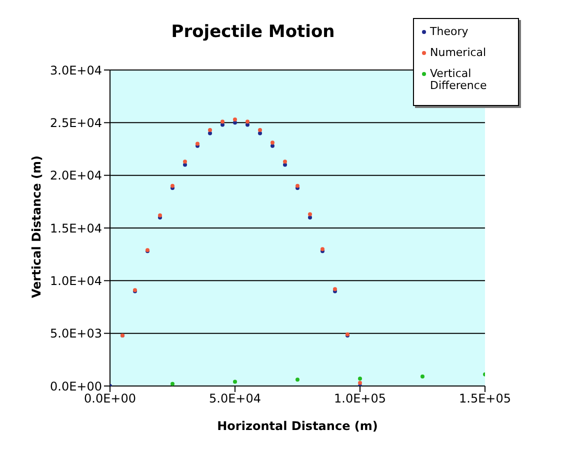 This screenshot has width=563, height=468. Describe the element at coordinates (76, 228) in the screenshot. I see `y-tick-label: 1.5E+04` at that location.